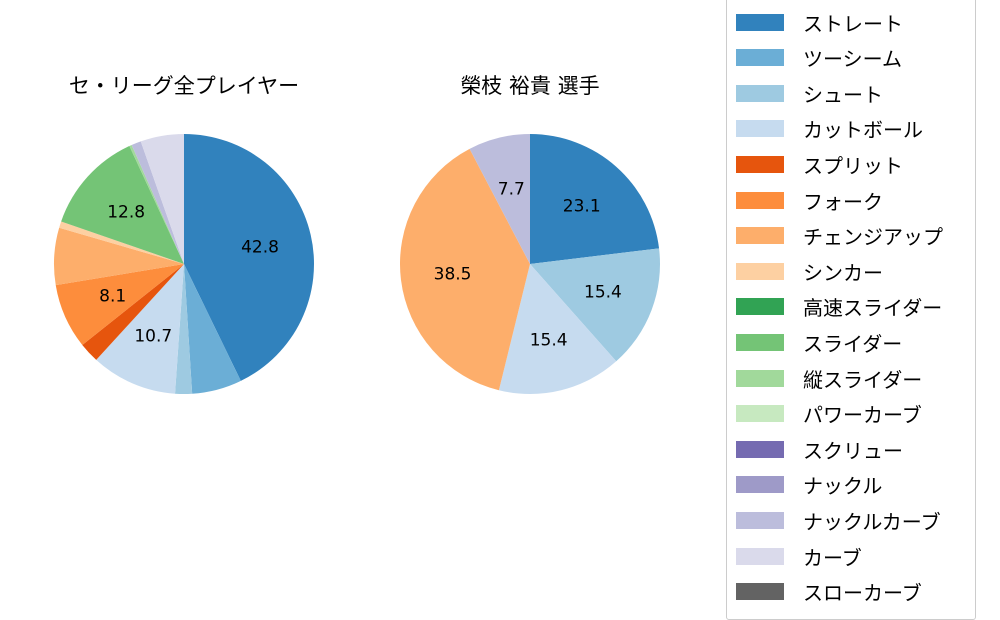 Image resolution: width=1000 pixels, height=620 pixels. Describe the element at coordinates (453, 274) in the screenshot. I see `slice-label: 38.5` at that location.